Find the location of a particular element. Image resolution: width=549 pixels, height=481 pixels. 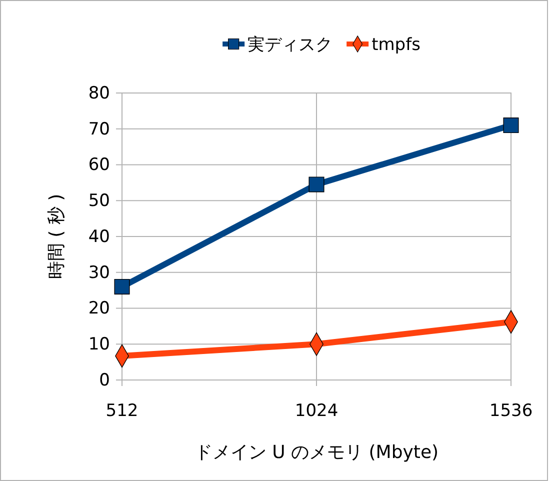

y-tick-label: 0 is located at coordinates (104, 380).